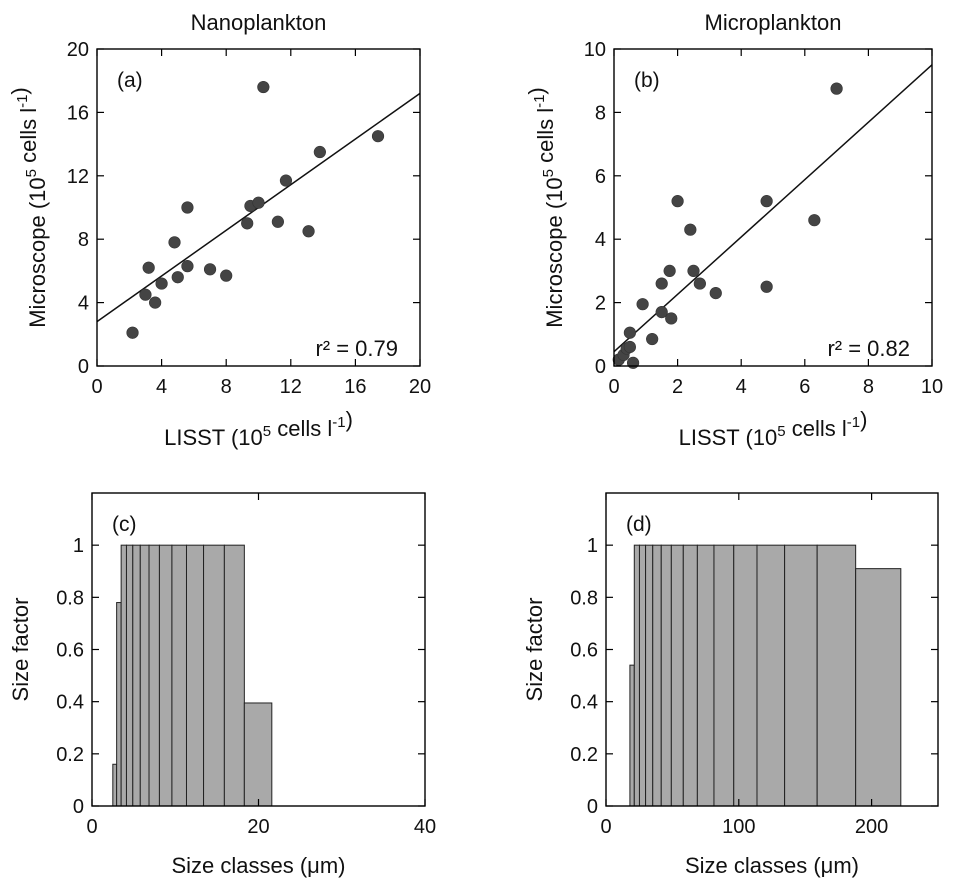  Describe the element at coordinates (78, 50) in the screenshot. I see `y-tick-label: 20` at that location.